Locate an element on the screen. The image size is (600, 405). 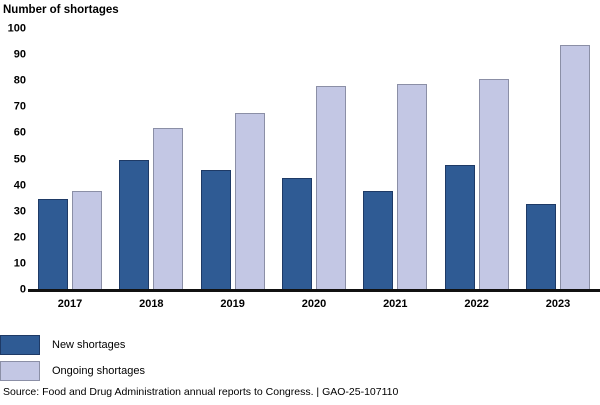
bar-new-2018 is located at coordinates (134, 224).